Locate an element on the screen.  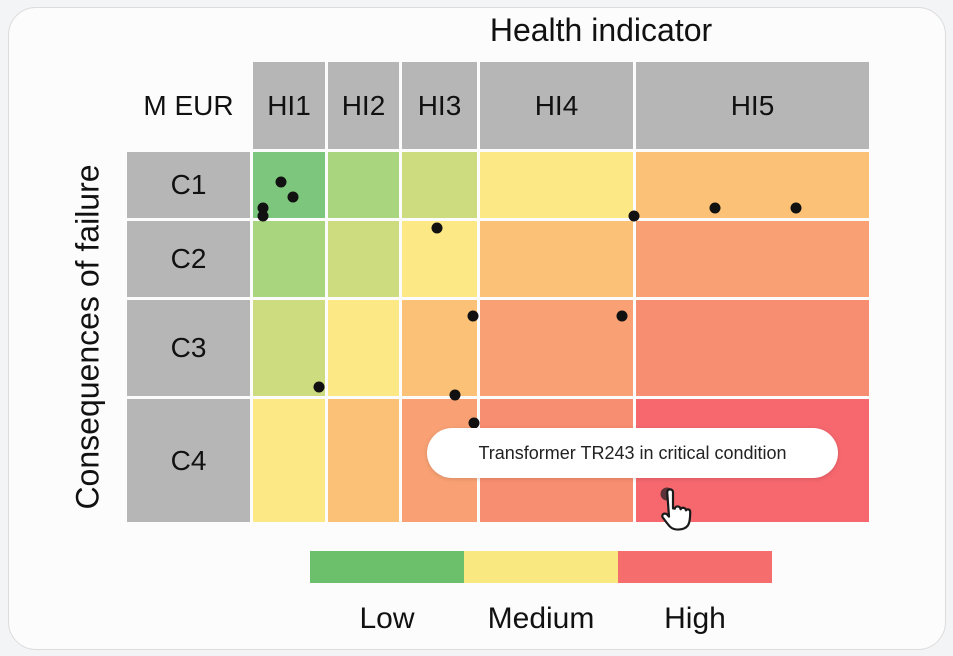
unit-label-cell: M EUR is located at coordinates (188, 105).